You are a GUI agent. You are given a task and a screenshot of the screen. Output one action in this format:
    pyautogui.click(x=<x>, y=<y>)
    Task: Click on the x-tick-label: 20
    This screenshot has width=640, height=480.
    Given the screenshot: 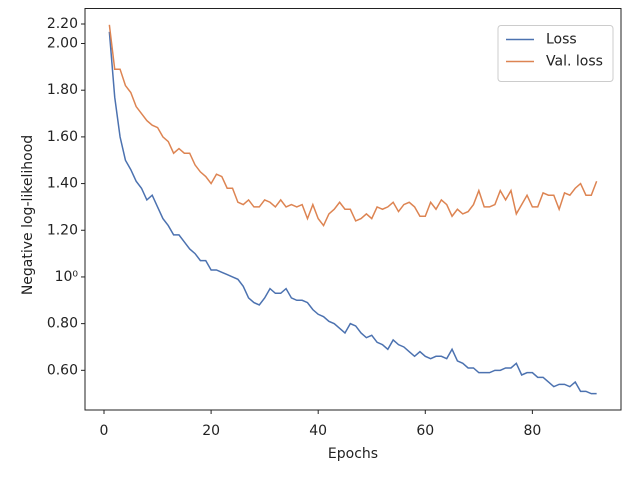 What is the action you would take?
    pyautogui.click(x=211, y=431)
    